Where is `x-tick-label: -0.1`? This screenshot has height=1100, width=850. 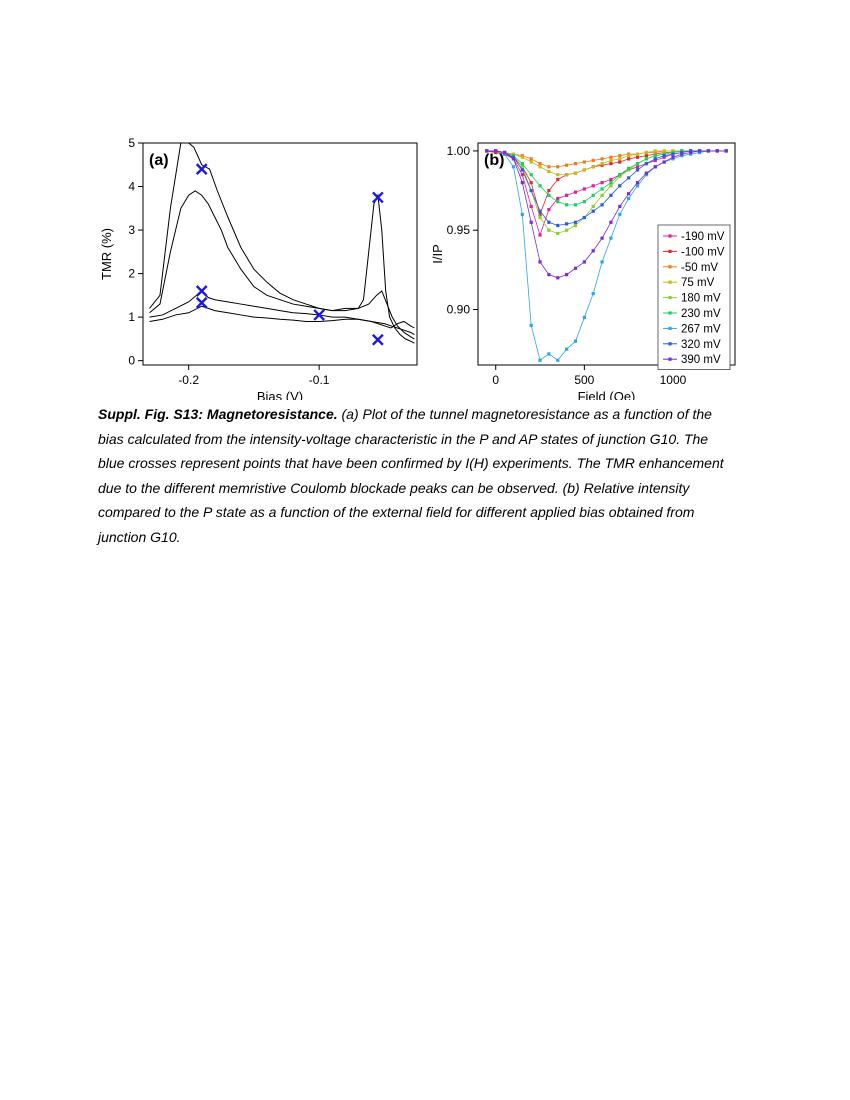
x-tick-label: -0.1 is located at coordinates (319, 380).